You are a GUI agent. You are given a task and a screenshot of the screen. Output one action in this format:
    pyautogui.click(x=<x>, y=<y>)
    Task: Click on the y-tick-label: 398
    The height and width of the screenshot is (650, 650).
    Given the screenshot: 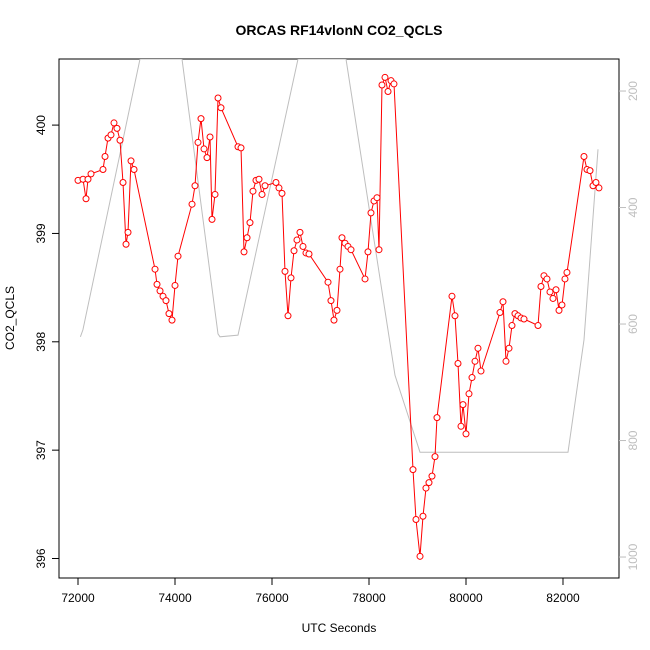 What is the action you would take?
    pyautogui.click(x=41, y=341)
    